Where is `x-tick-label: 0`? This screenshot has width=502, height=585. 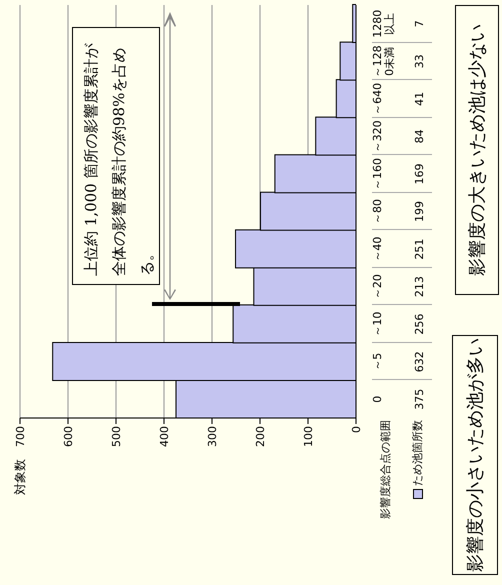 x-tick-label: 0 is located at coordinates (356, 429).